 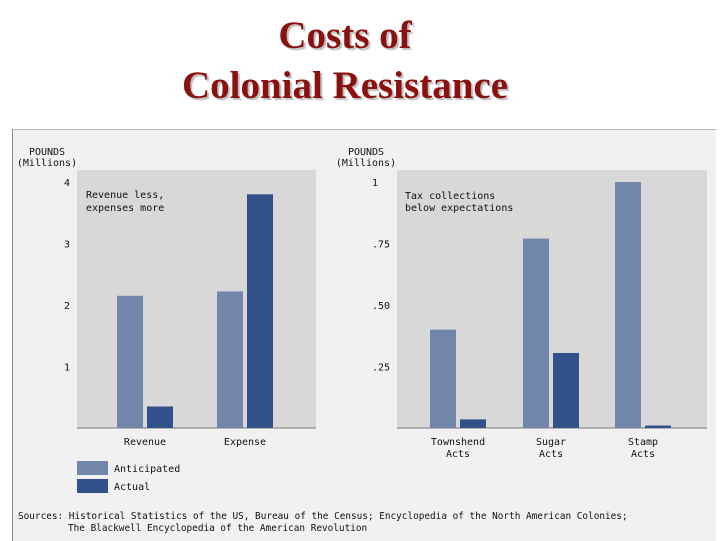 What do you see at coordinates (92, 486) in the screenshot?
I see `legend-swatch-actual` at bounding box center [92, 486].